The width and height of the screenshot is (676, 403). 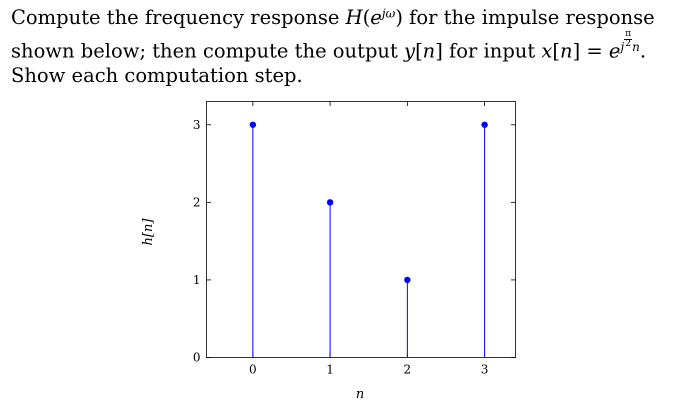 I want to click on problem-text: . Show each computation step., so click(x=329, y=63).